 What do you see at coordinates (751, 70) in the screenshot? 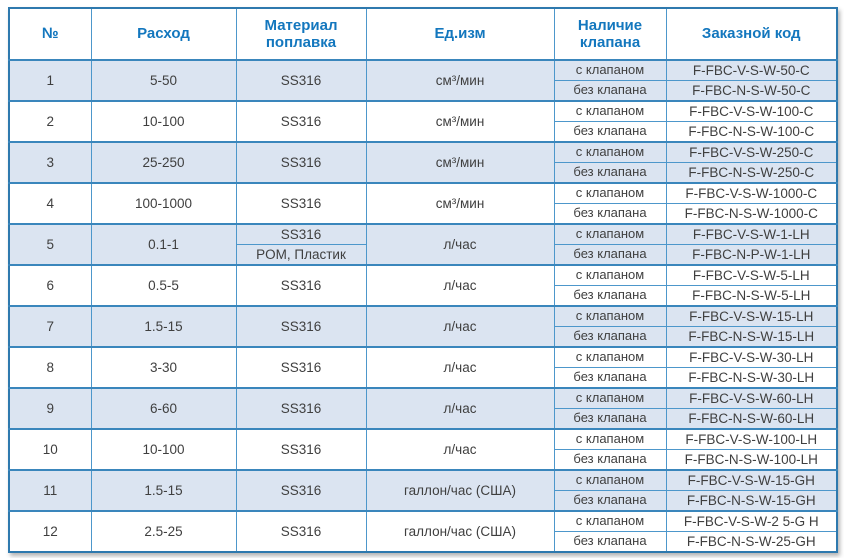
I see `order-code: F-FBC-V-S-W-50-C` at bounding box center [751, 70].